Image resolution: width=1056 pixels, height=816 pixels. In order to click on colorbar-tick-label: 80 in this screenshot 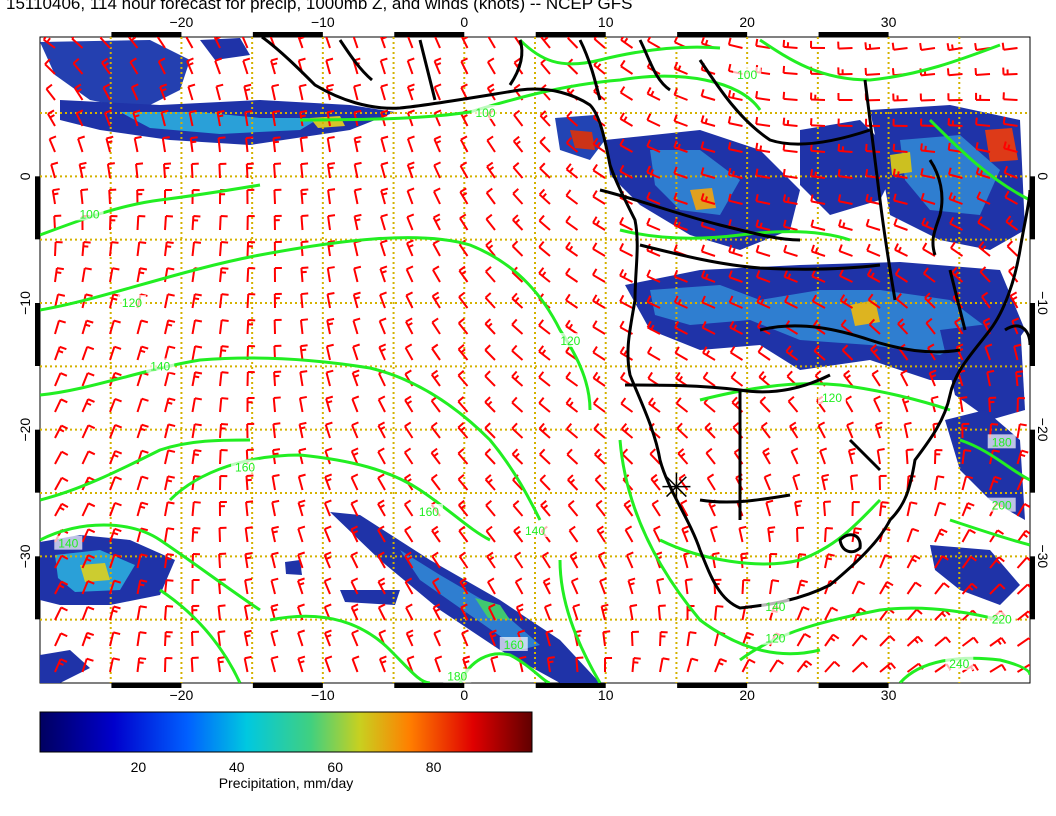, I will do `click(434, 767)`.